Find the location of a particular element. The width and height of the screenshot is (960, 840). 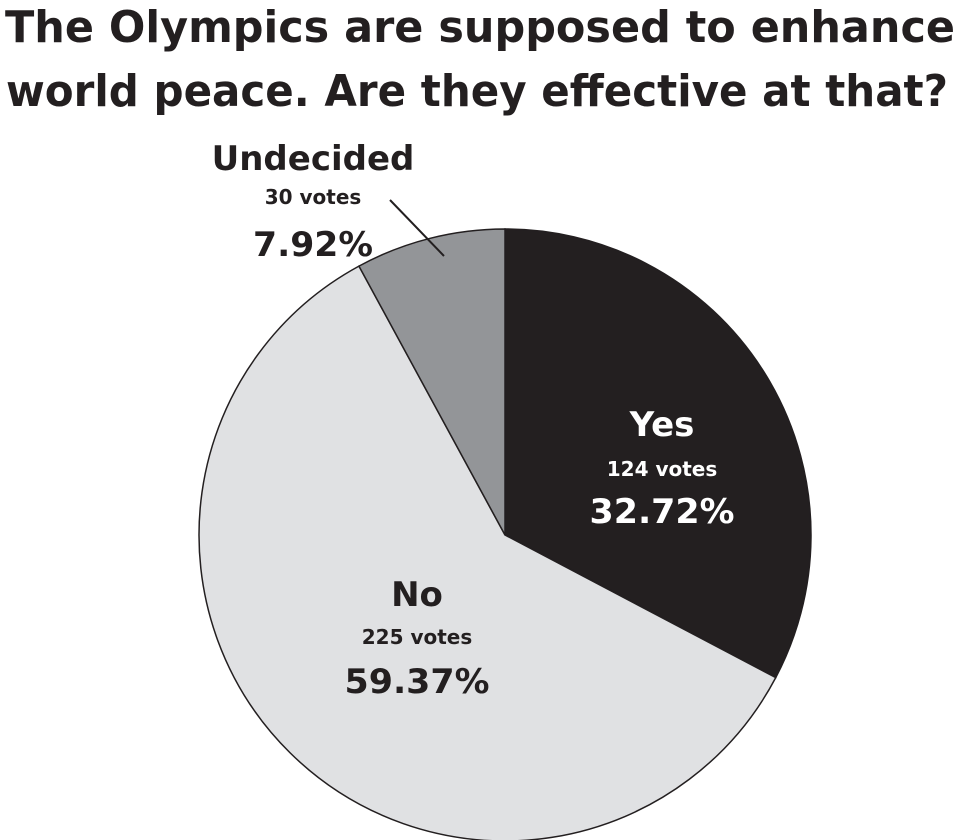

pie-slice-undecided is located at coordinates (431, 382).